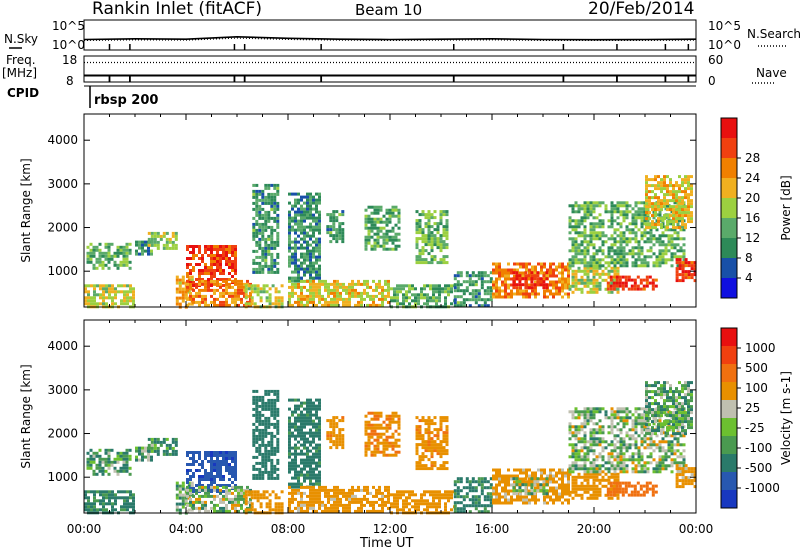 This screenshot has width=800, height=554. Describe the element at coordinates (26, 210) in the screenshot. I see `power-y-axis-title: Slant Range [km]` at that location.